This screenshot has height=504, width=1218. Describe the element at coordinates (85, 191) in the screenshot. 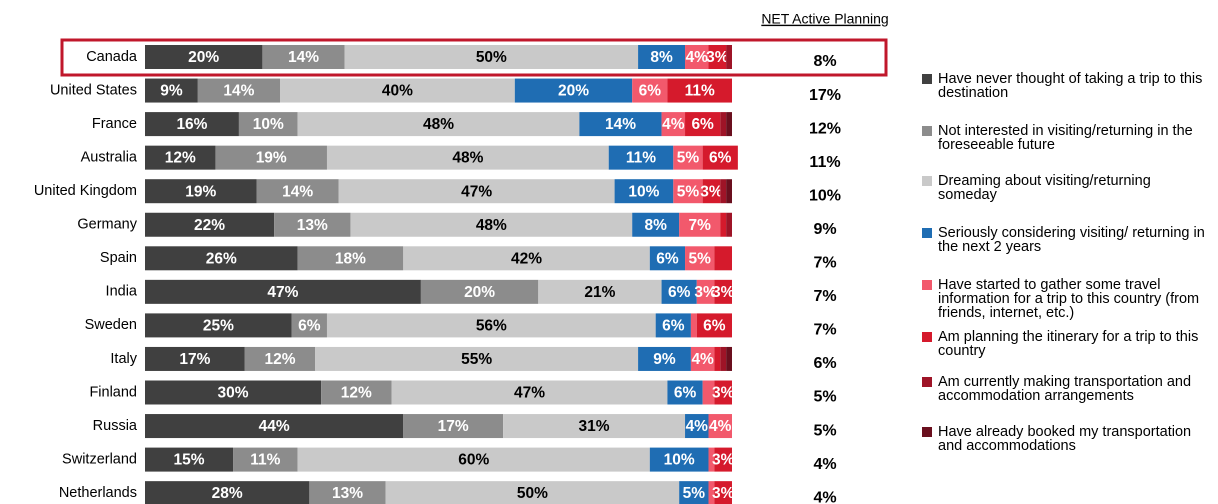

I see `y-tick-label: United Kingdom` at that location.